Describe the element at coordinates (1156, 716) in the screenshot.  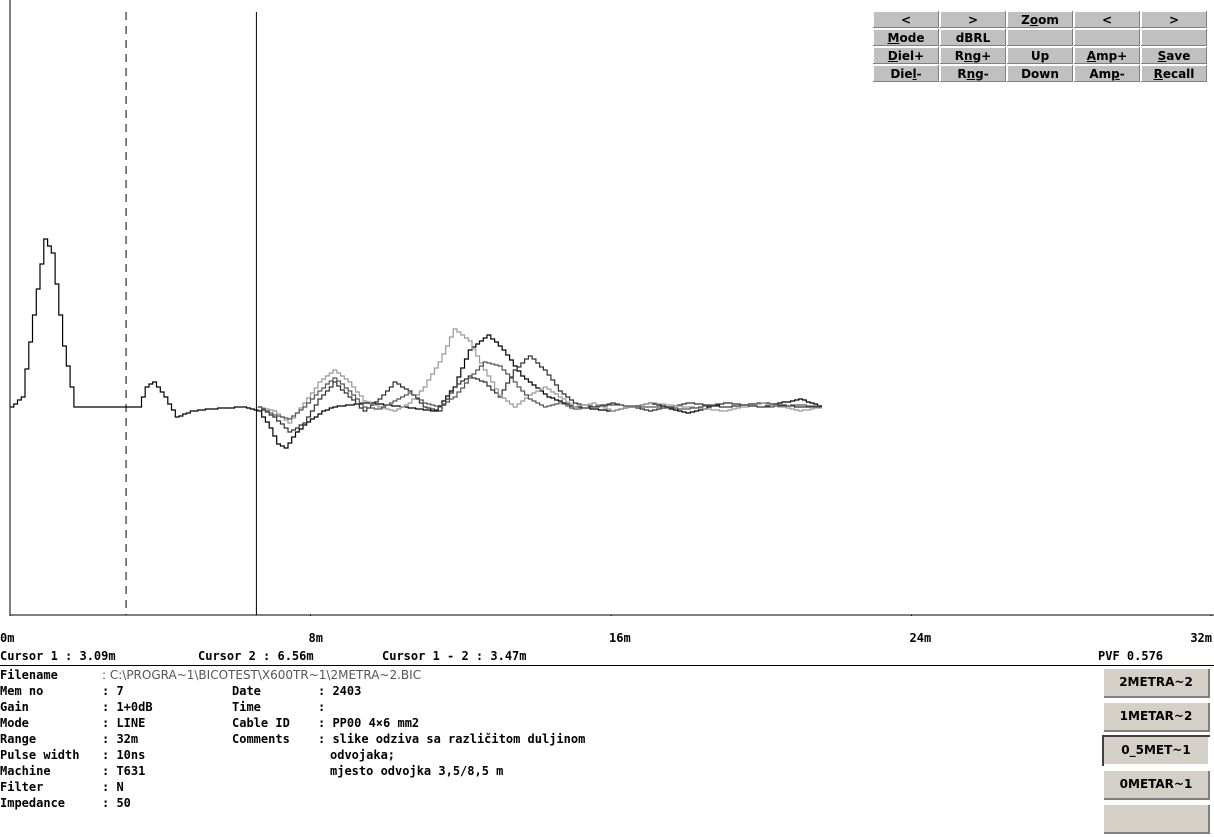
I see `file-button-1: 1METAR~2` at that location.